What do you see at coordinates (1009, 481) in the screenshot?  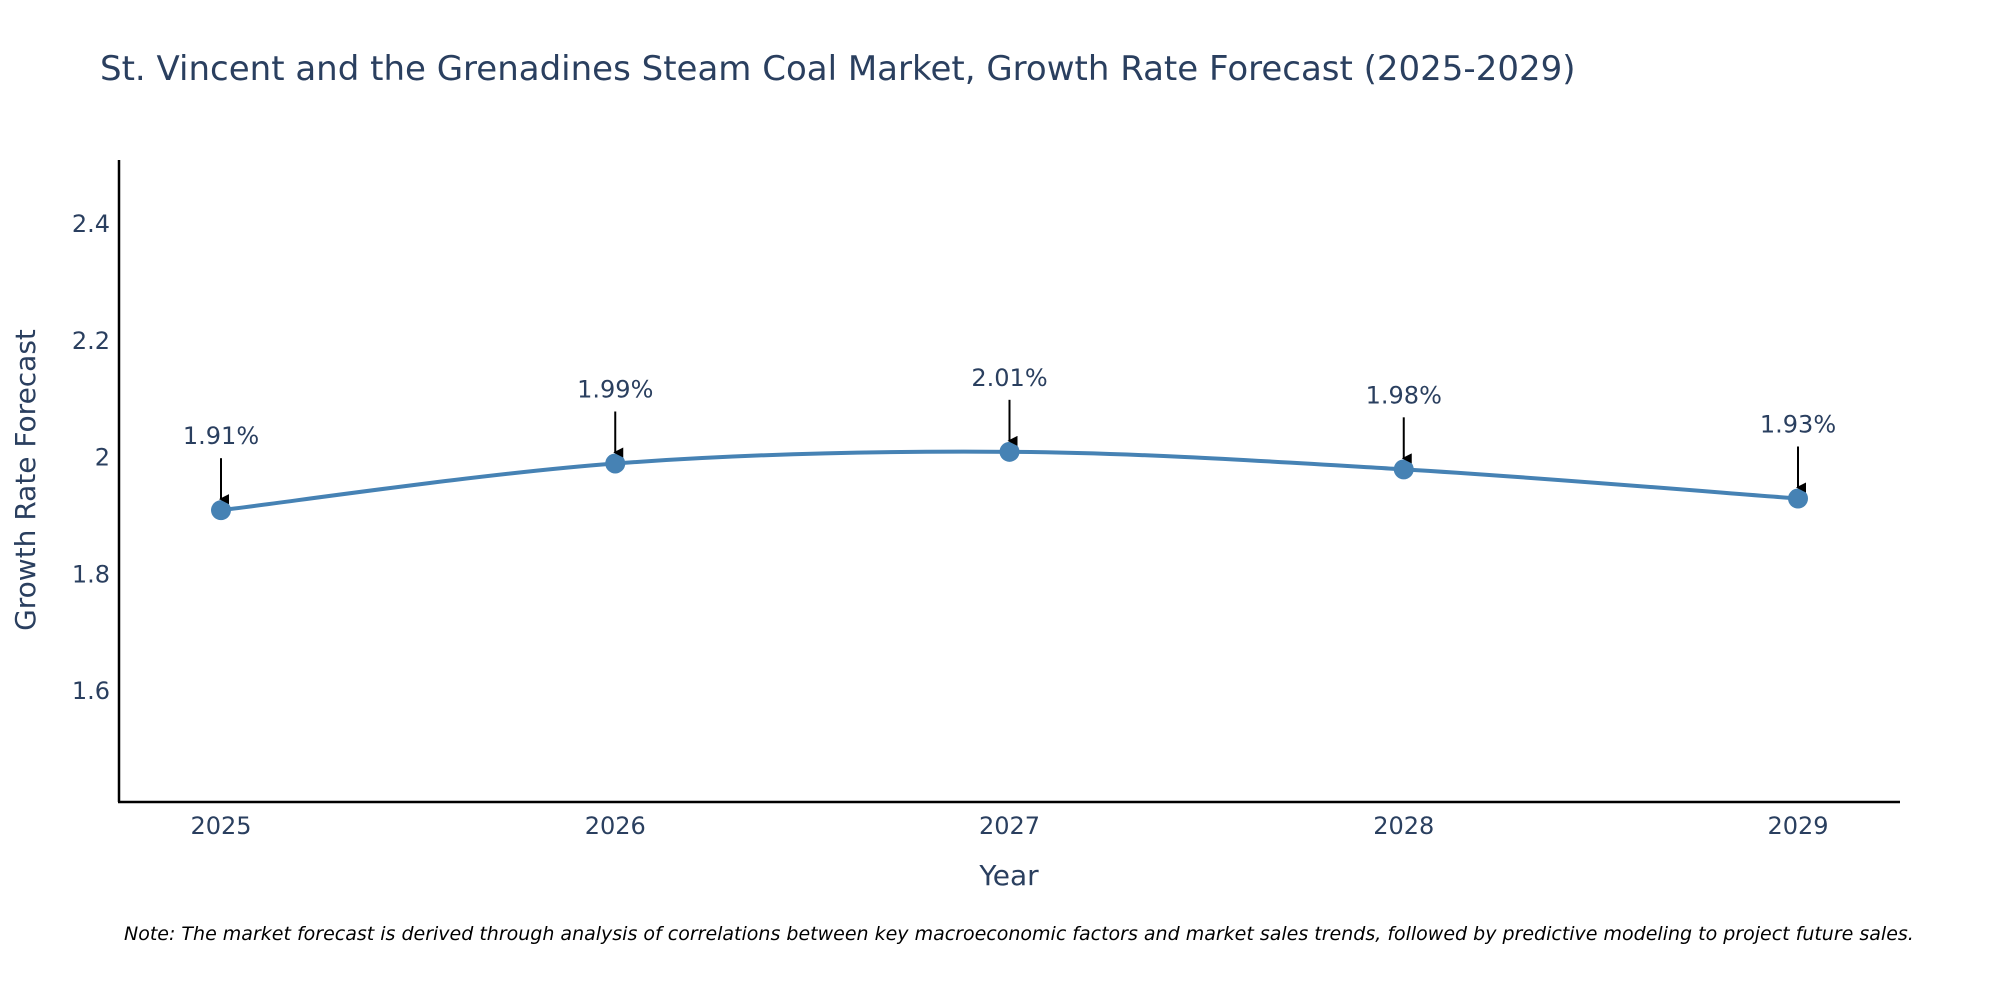 I see `data-markers` at bounding box center [1009, 481].